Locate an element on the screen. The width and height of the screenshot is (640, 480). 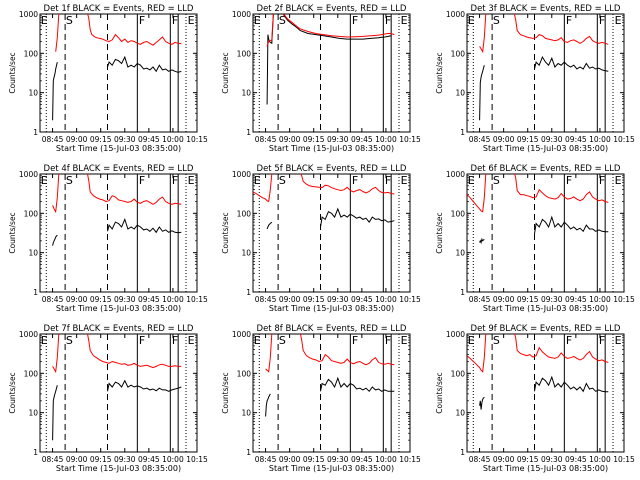
panel-title: Det 6f BLACK = Events, RED = LLD is located at coordinates (546, 169).